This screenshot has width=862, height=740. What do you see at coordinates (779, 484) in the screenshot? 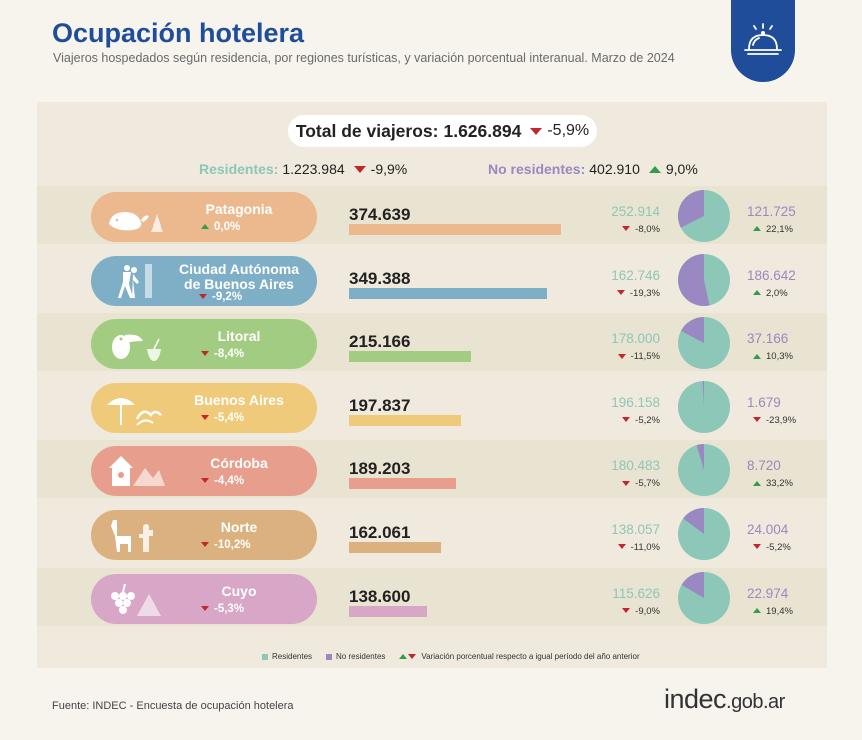
I see `no-residentes-pct-value: 33,2%` at bounding box center [779, 484].